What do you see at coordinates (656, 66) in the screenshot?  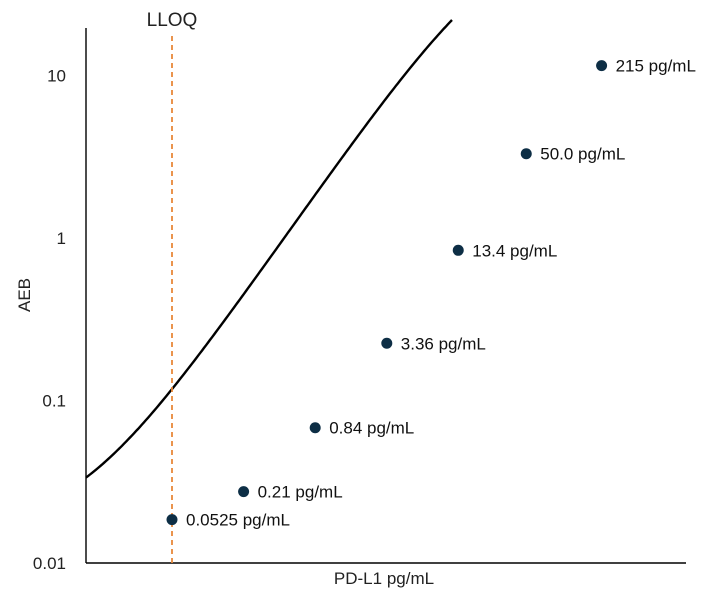 I see `data-point-label: 215 pg/mL` at bounding box center [656, 66].